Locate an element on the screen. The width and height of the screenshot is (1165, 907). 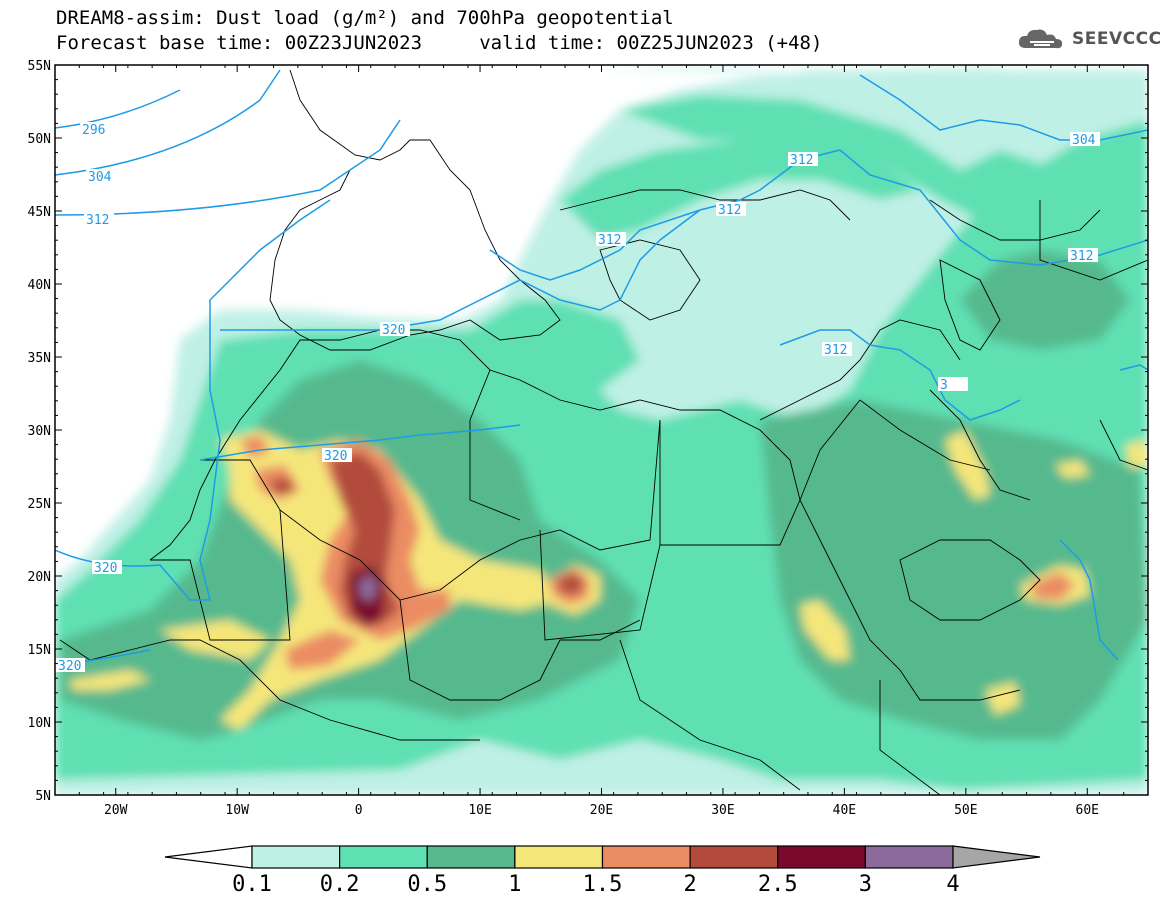
contour-label: 3 is located at coordinates (944, 385).